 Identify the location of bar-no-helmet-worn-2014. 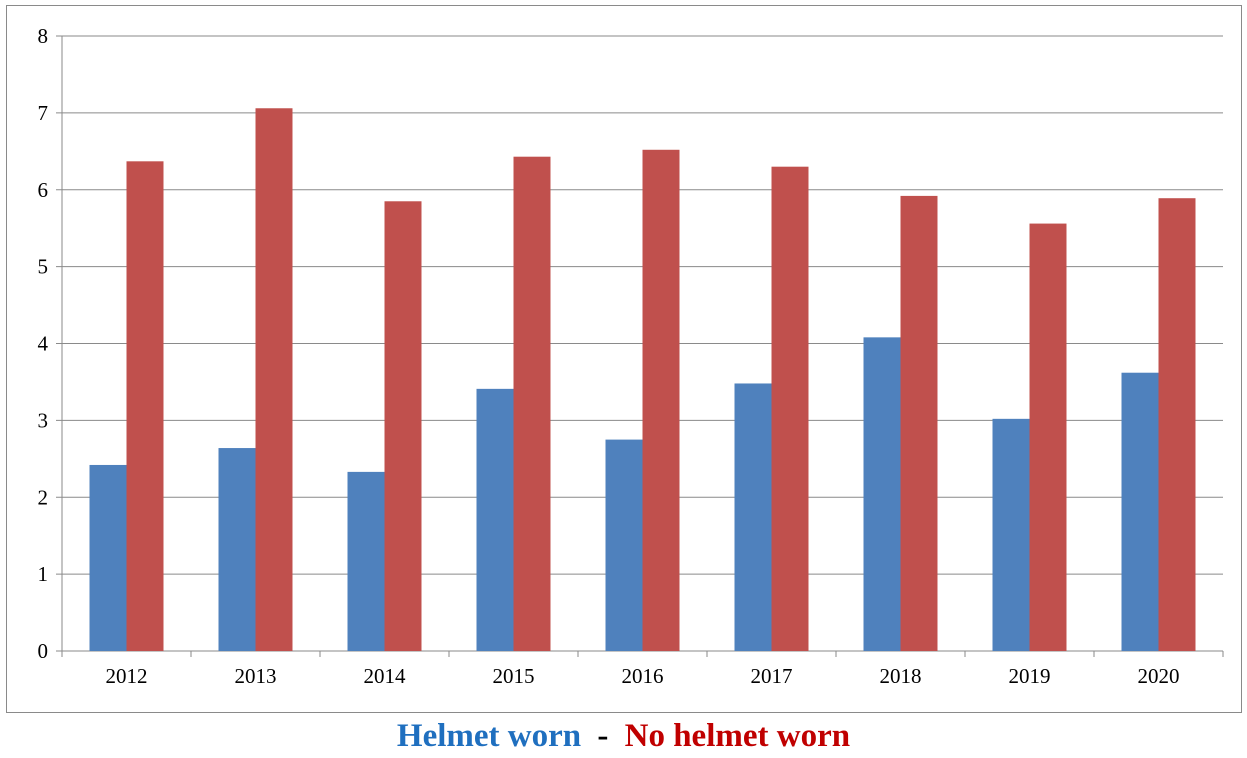
(403, 426).